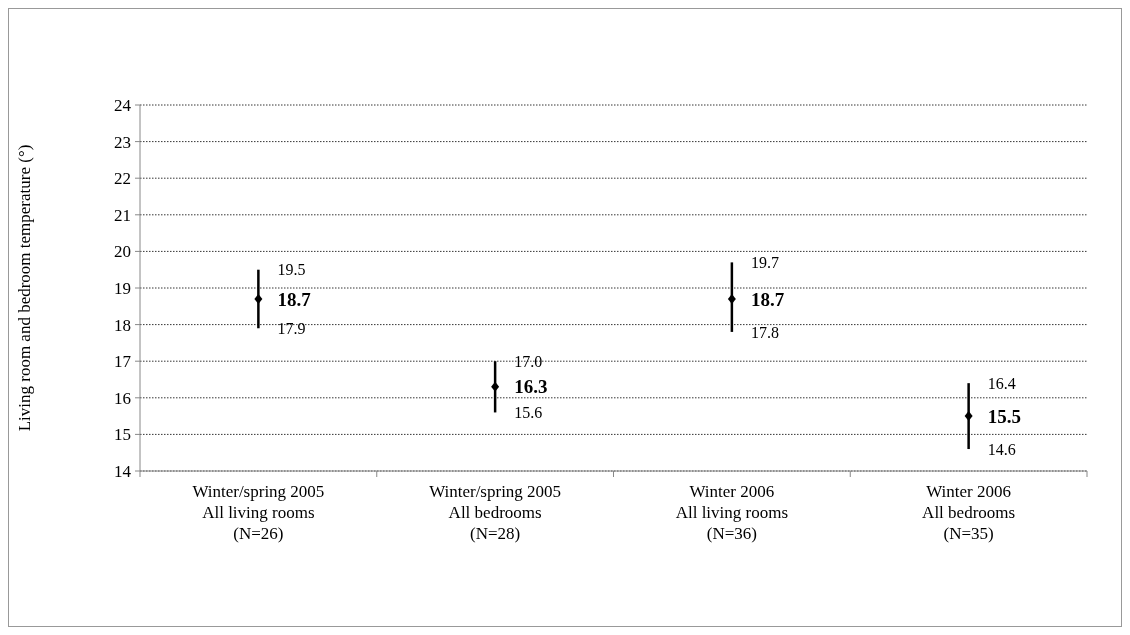 The image size is (1130, 635). I want to click on y-tick-label: 20, so click(122, 252).